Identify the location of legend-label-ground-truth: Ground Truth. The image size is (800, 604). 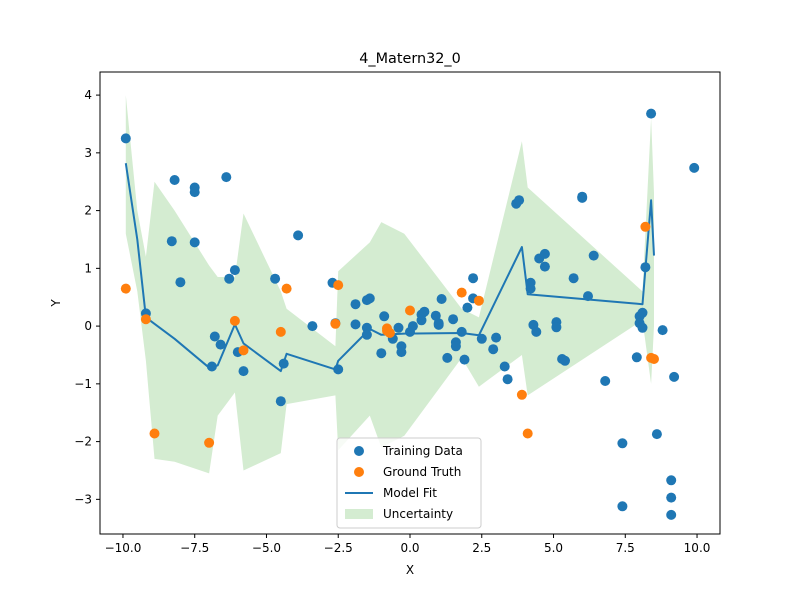
(422, 472).